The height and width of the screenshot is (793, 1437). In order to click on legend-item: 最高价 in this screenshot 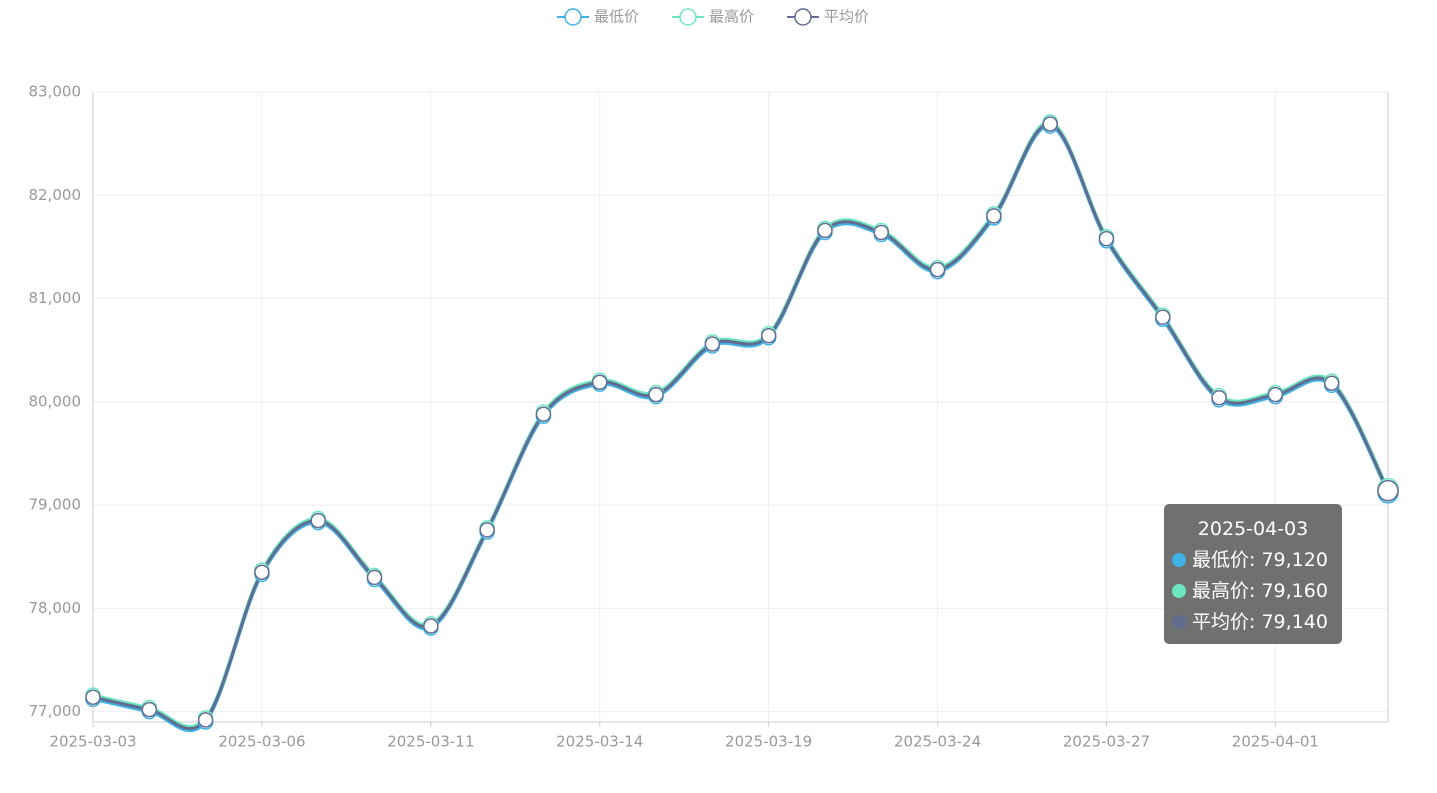, I will do `click(713, 17)`.